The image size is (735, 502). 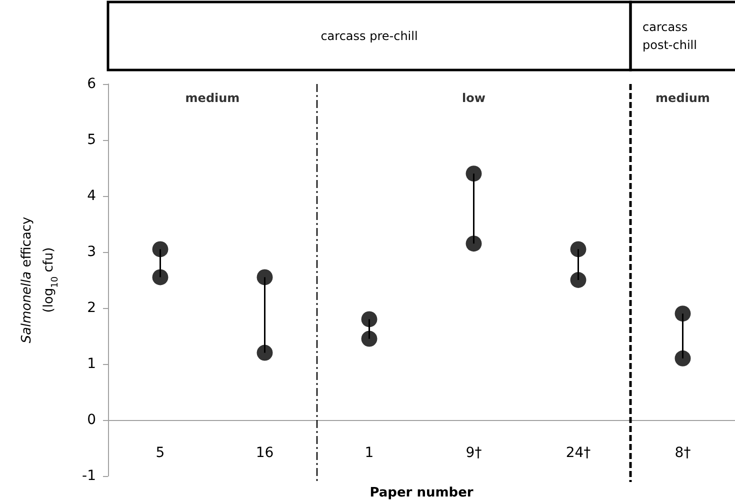 I want to click on x-tick-label: 1, so click(x=369, y=453).